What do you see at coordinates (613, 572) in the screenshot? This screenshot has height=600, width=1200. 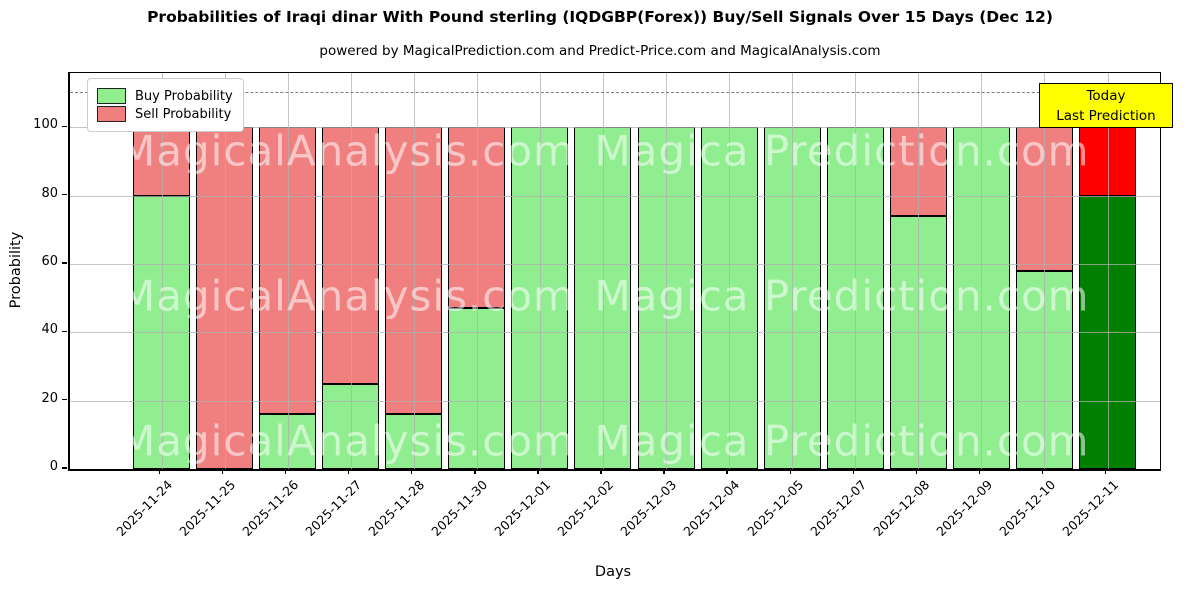 I see `x-axis-label: Days` at bounding box center [613, 572].